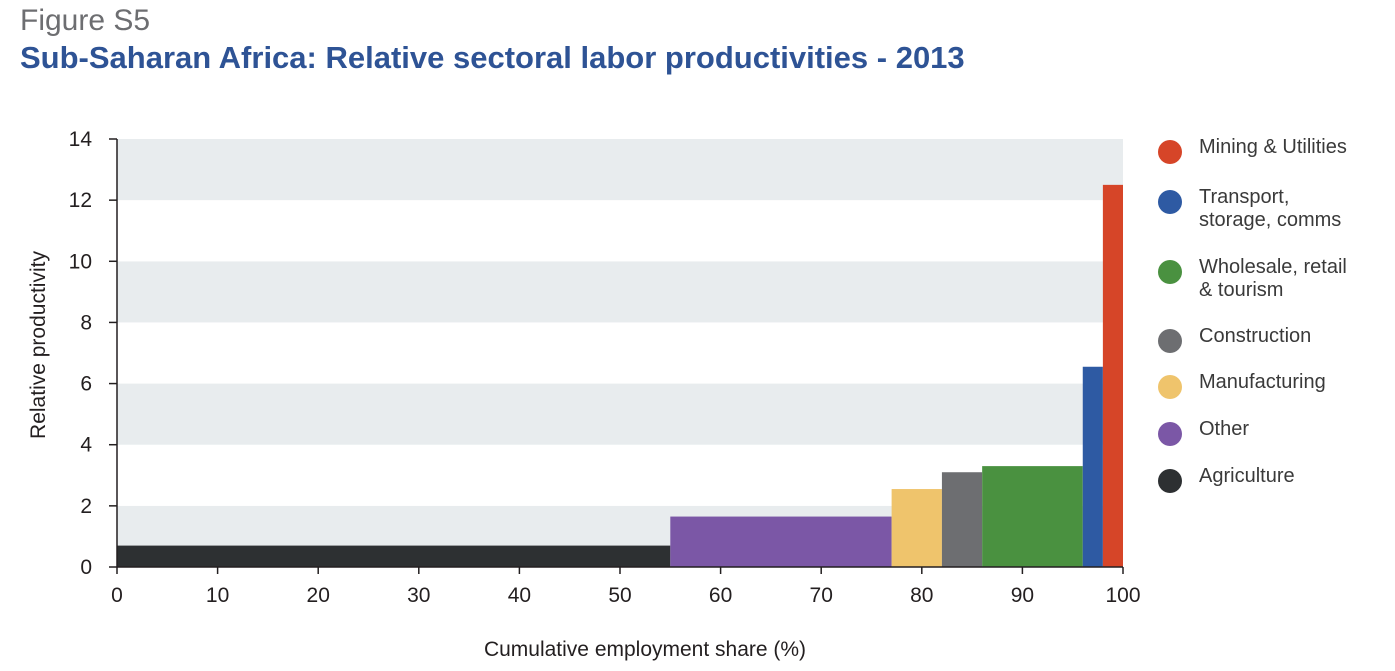 The height and width of the screenshot is (671, 1395). Describe the element at coordinates (86, 506) in the screenshot. I see `y-tick-label: 2` at that location.